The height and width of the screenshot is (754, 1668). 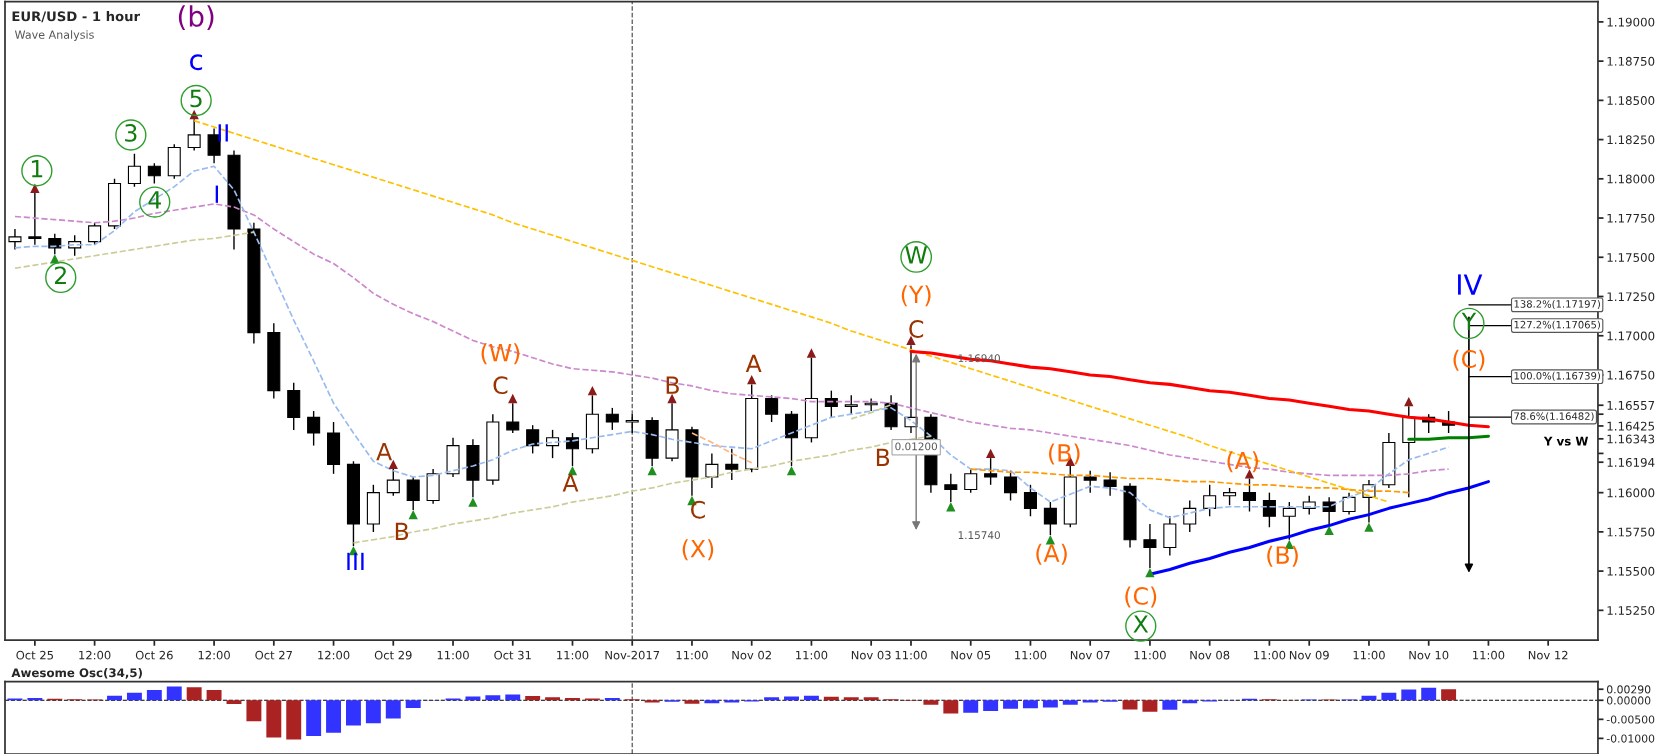 I want to click on x-tick-label: Nov-2017, so click(x=632, y=655).